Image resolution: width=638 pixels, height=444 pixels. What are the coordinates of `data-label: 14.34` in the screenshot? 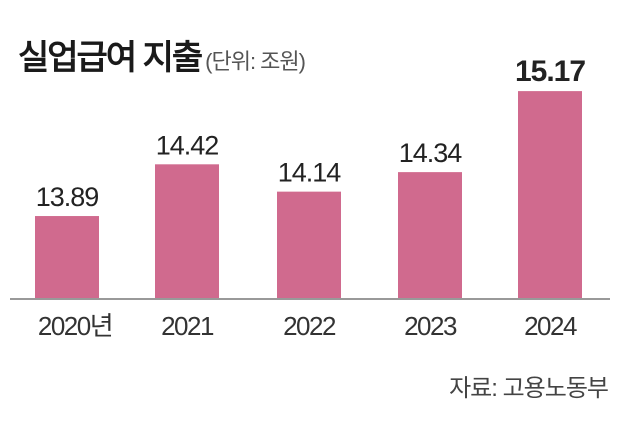 It's located at (431, 153).